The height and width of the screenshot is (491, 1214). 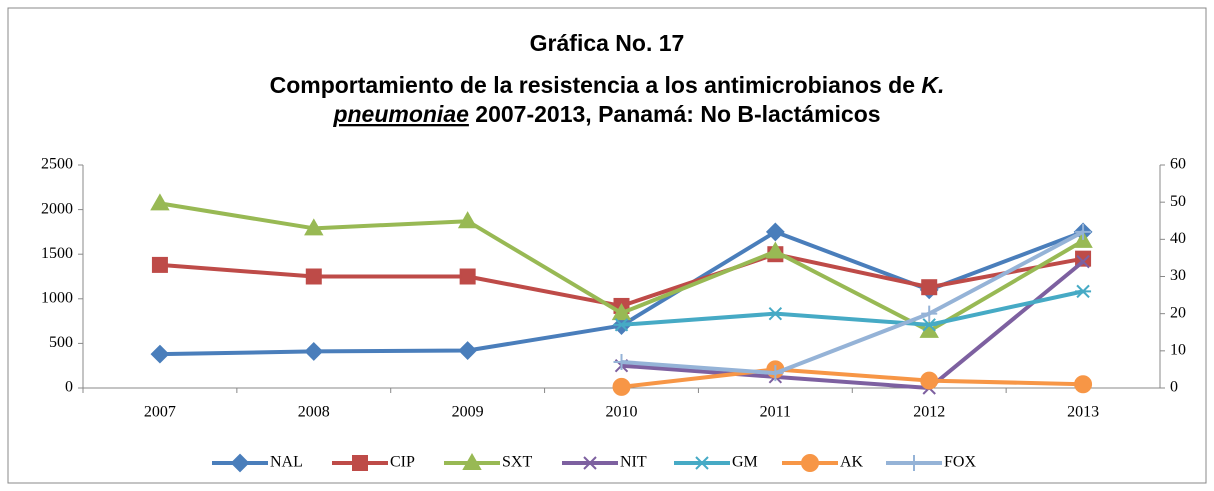 I want to click on y-tick-label: 1000, so click(x=57, y=297).